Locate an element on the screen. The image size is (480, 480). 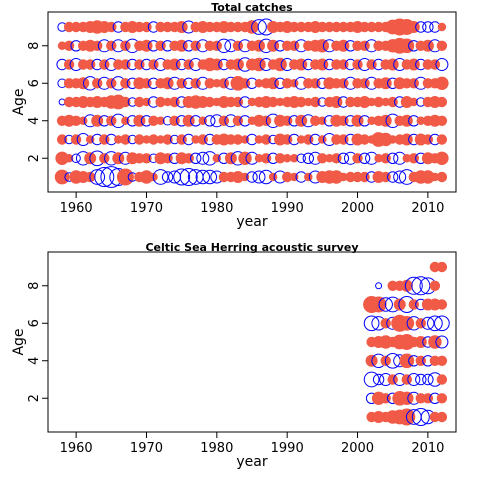
bubble-age1-2009 is located at coordinates (420, 417).